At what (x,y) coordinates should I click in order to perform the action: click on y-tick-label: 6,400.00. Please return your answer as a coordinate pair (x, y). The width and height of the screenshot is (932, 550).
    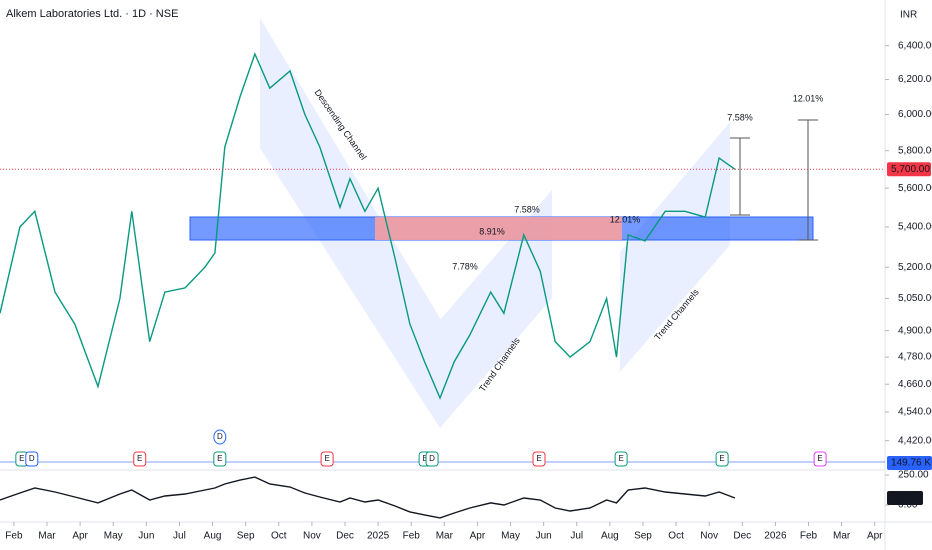
    Looking at the image, I should click on (915, 45).